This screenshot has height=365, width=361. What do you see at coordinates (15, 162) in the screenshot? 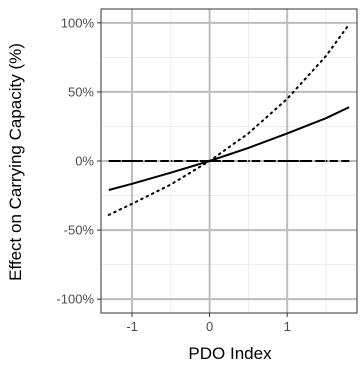
I see `y-axis-title: Effect on Carrying Capacity (%)` at bounding box center [15, 162].